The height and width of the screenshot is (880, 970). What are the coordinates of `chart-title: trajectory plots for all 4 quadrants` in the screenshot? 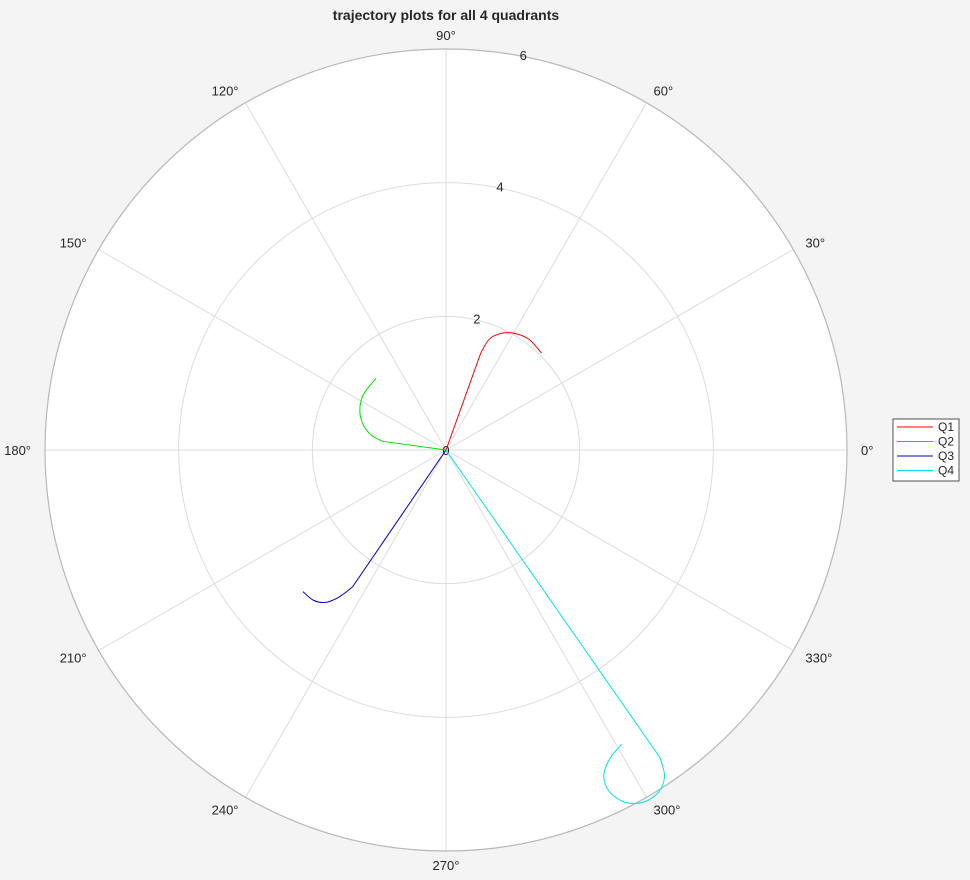 It's located at (446, 15).